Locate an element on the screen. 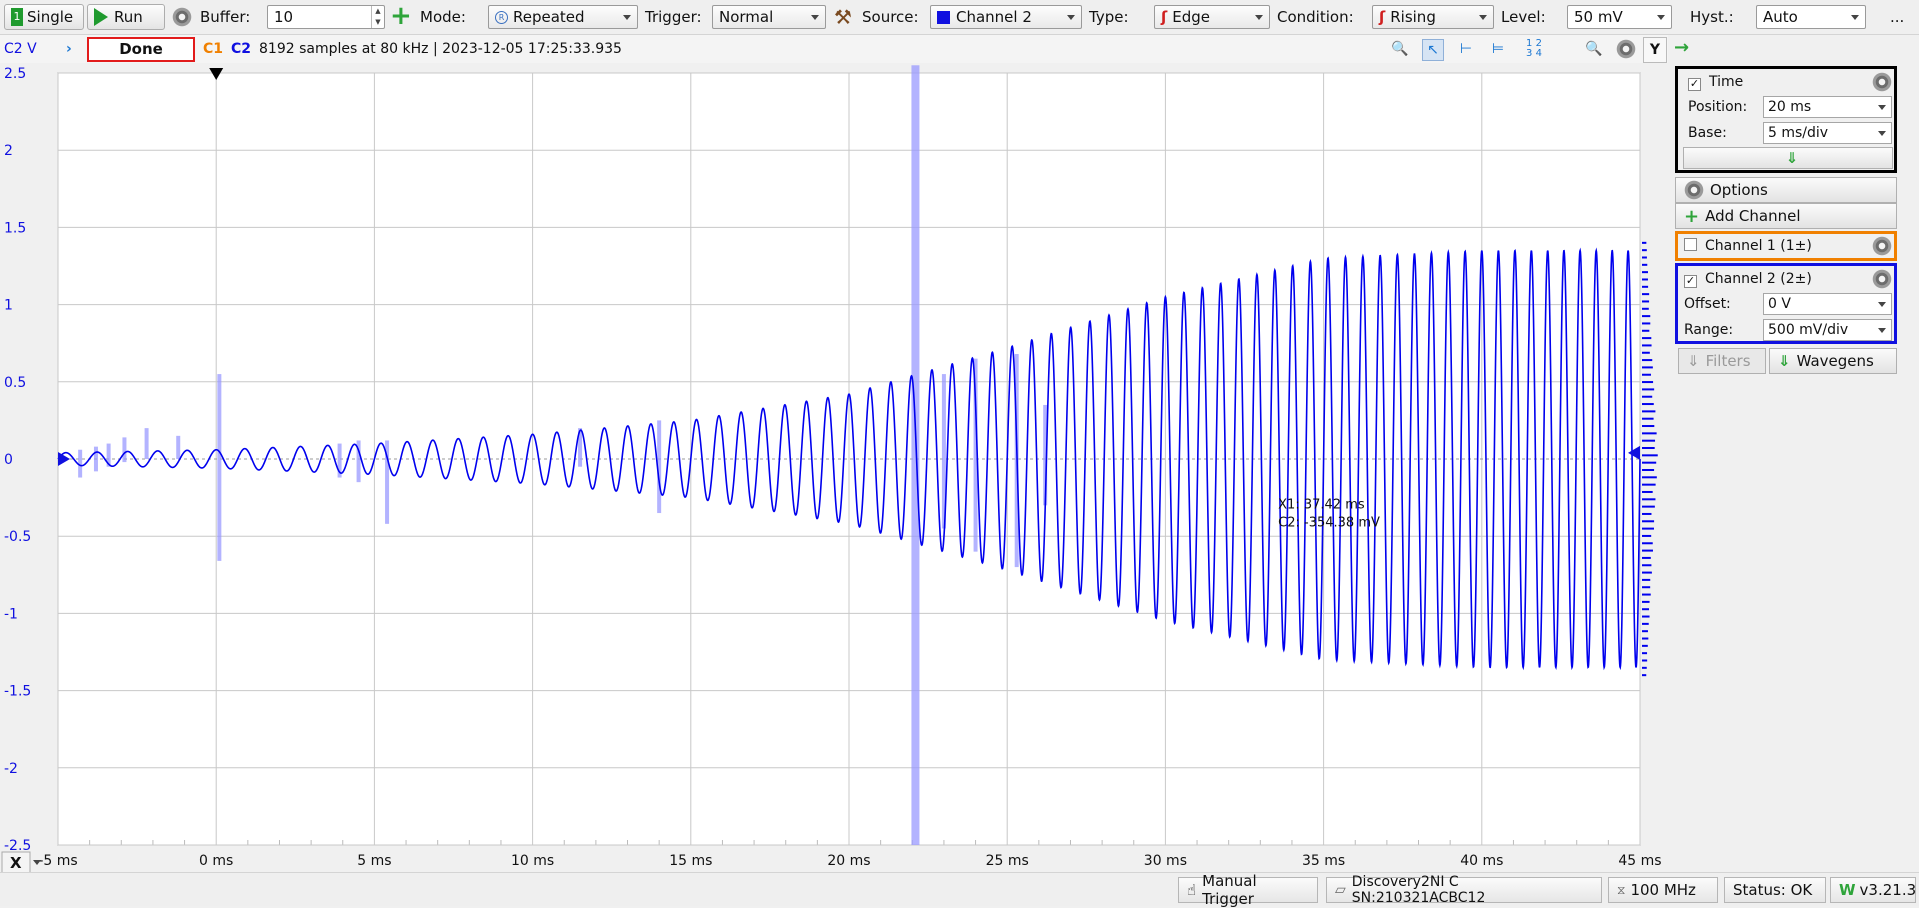 Image resolution: width=1919 pixels, height=908 pixels. cursor-horizontal-icon: ⊨ is located at coordinates (1498, 49).